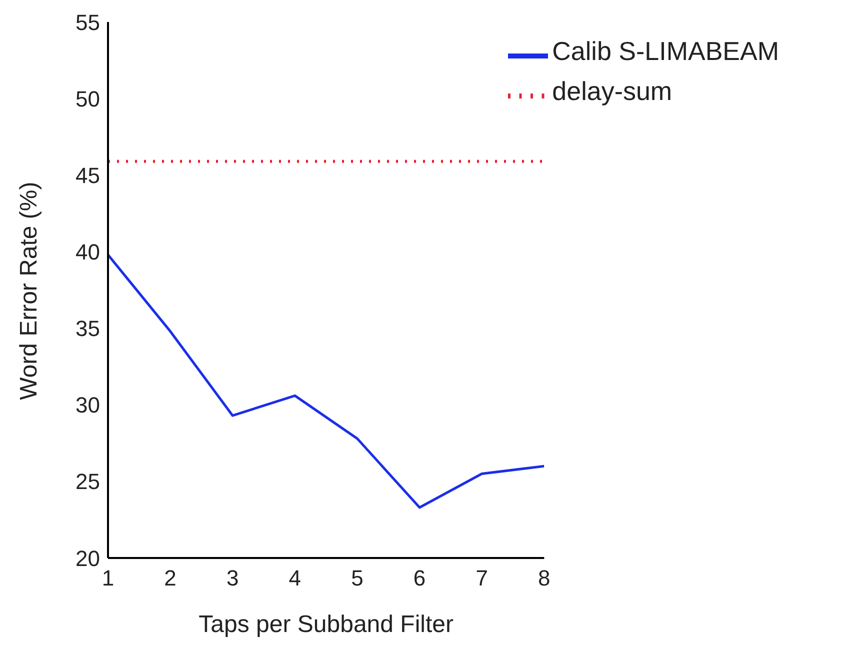 Image resolution: width=847 pixels, height=664 pixels. What do you see at coordinates (29, 291) in the screenshot?
I see `y-axis-title: Word Error Rate (%)` at bounding box center [29, 291].